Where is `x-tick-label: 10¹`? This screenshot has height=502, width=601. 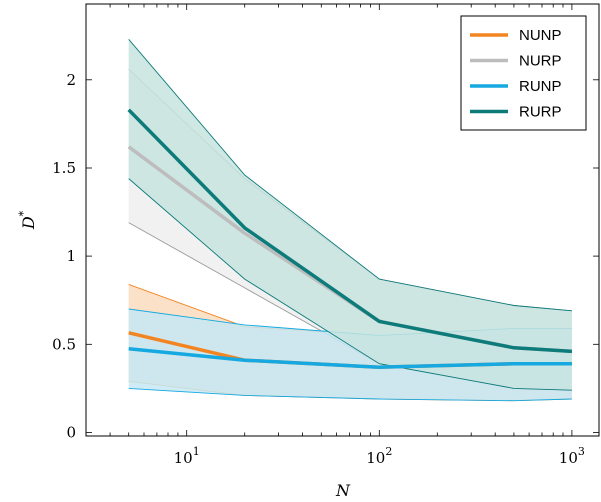 x-tick-label: 10¹ is located at coordinates (187, 456).